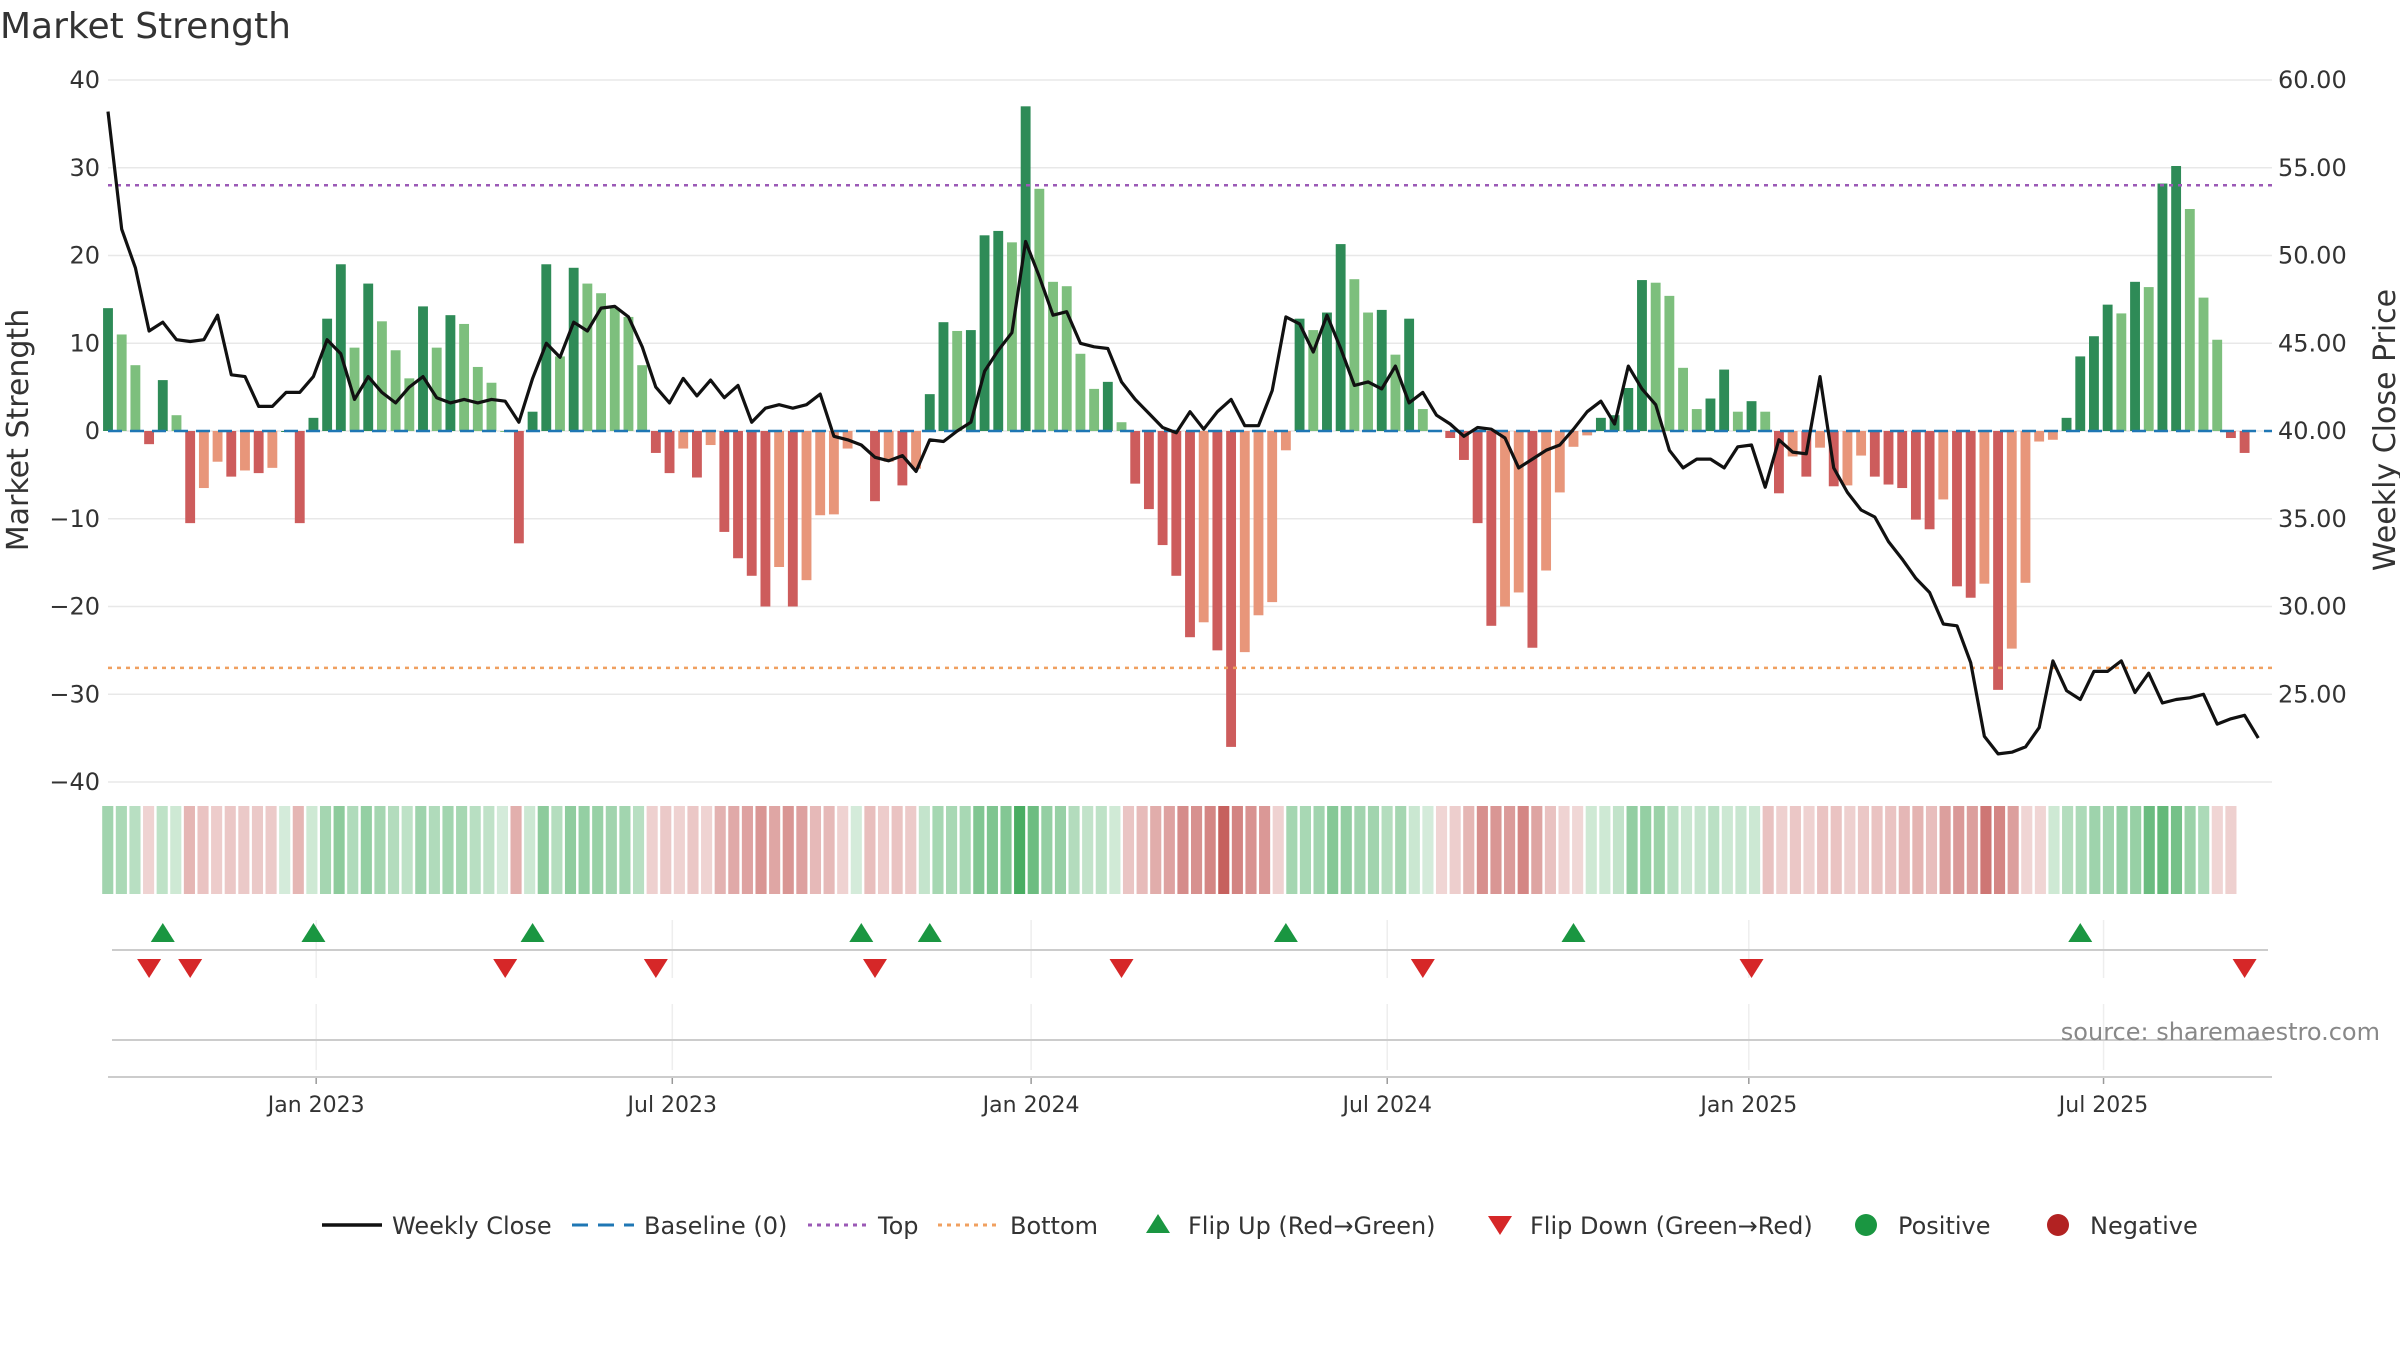 The width and height of the screenshot is (2400, 1350). Describe the element at coordinates (18, 430) in the screenshot. I see `y-axis-left-title: Market Strength` at that location.